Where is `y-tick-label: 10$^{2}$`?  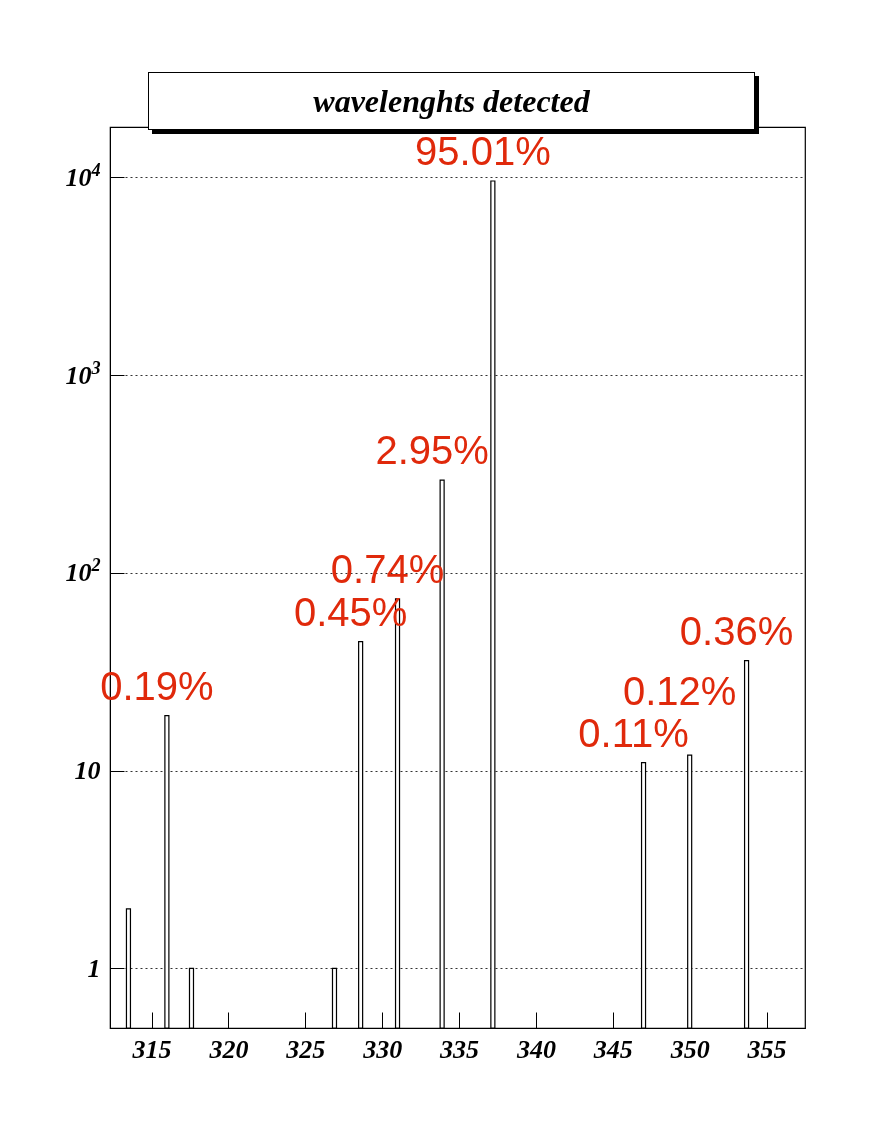 y-tick-label: 10$^{2}$ is located at coordinates (83, 571).